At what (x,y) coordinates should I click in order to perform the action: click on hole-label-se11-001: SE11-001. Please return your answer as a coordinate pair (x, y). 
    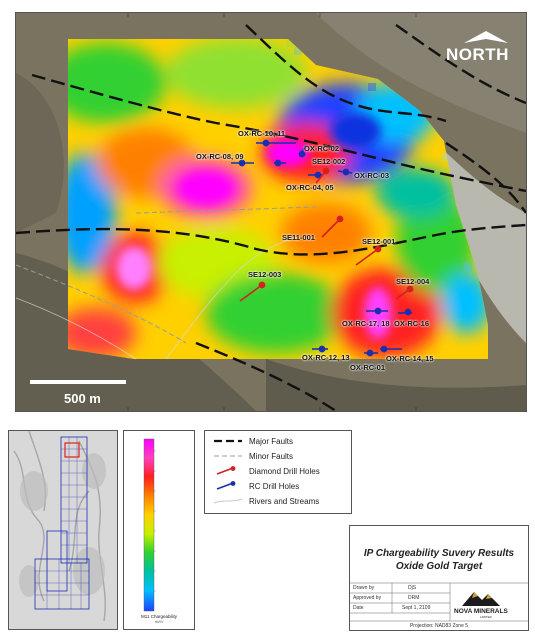
    Looking at the image, I should click on (298, 237).